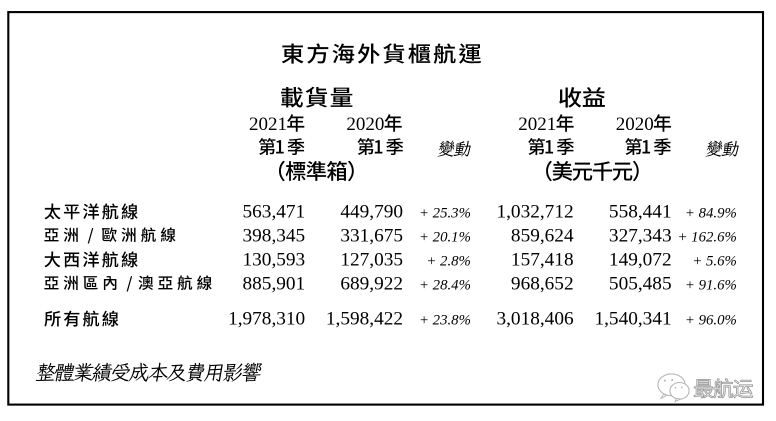 The width and height of the screenshot is (776, 421). Describe the element at coordinates (632, 318) in the screenshot. I see `svg-text: 1,540,341` at that location.